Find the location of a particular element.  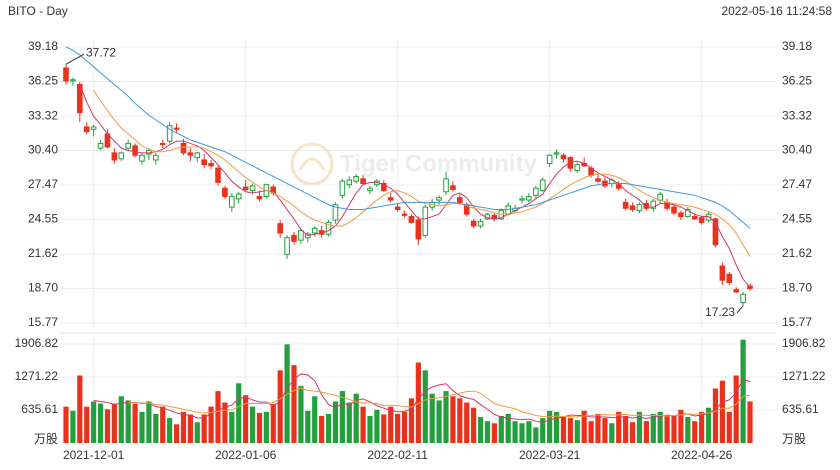

watermark-logo is located at coordinates (312, 164).